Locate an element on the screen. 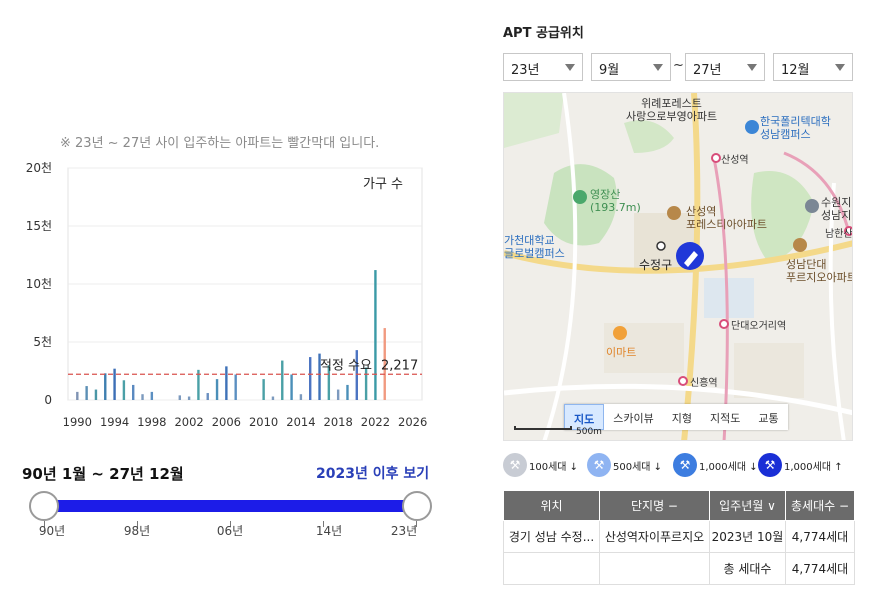 This screenshot has width=894, height=612. y-tick-label: 10천 is located at coordinates (39, 283).